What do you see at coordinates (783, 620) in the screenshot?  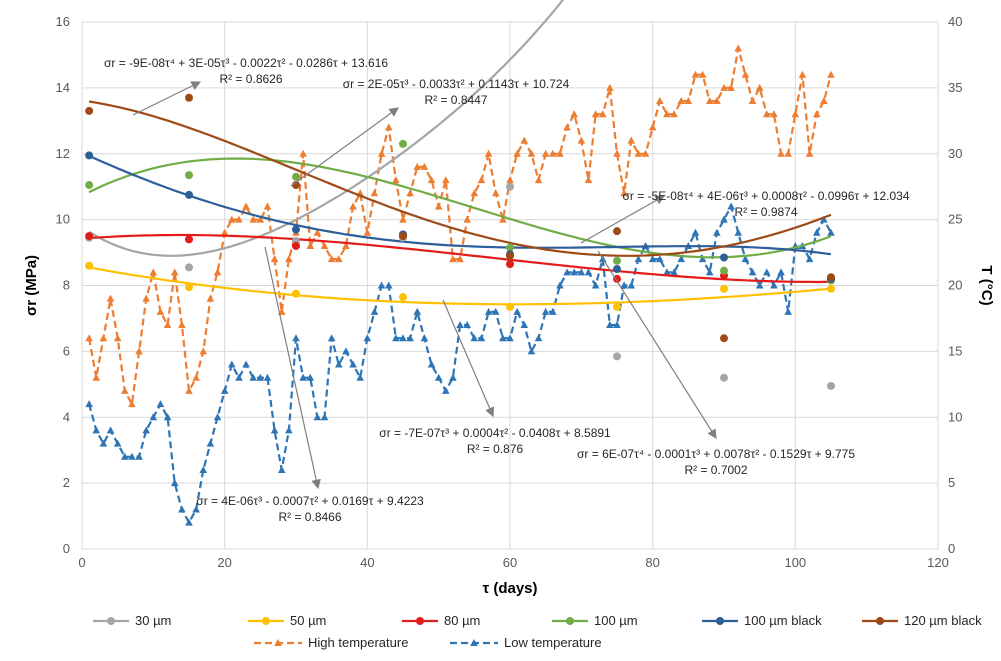 I see `legend-label: 100 µm black` at bounding box center [783, 620].